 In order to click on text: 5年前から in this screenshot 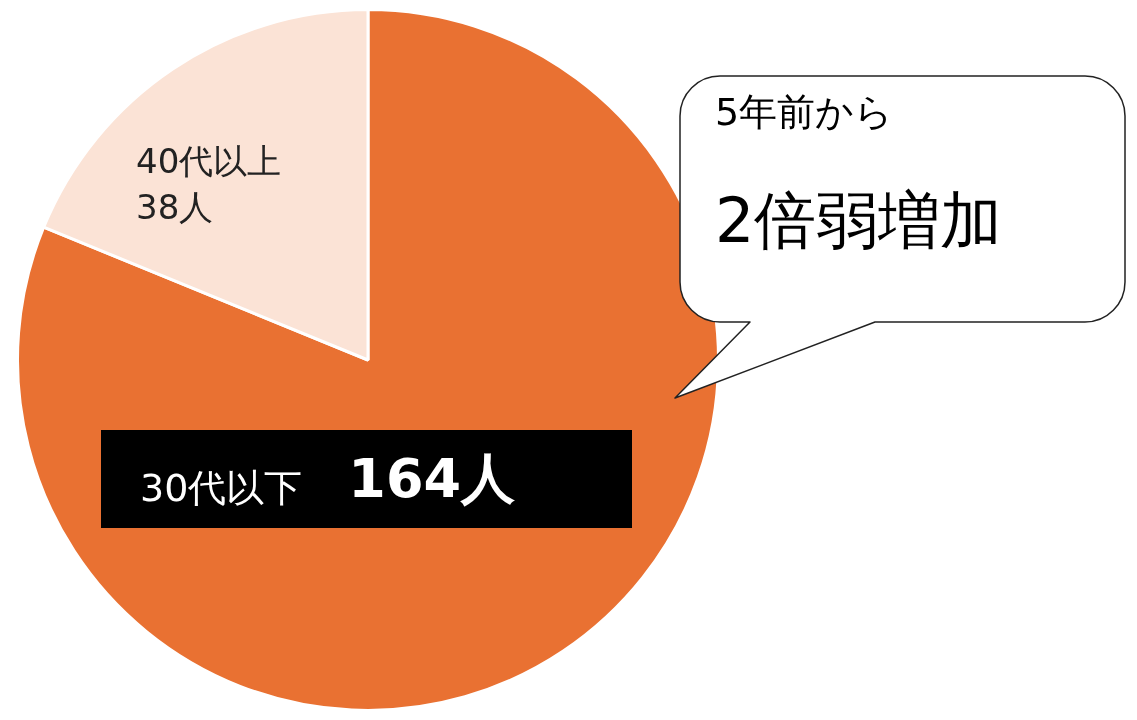, I will do `click(804, 113)`.